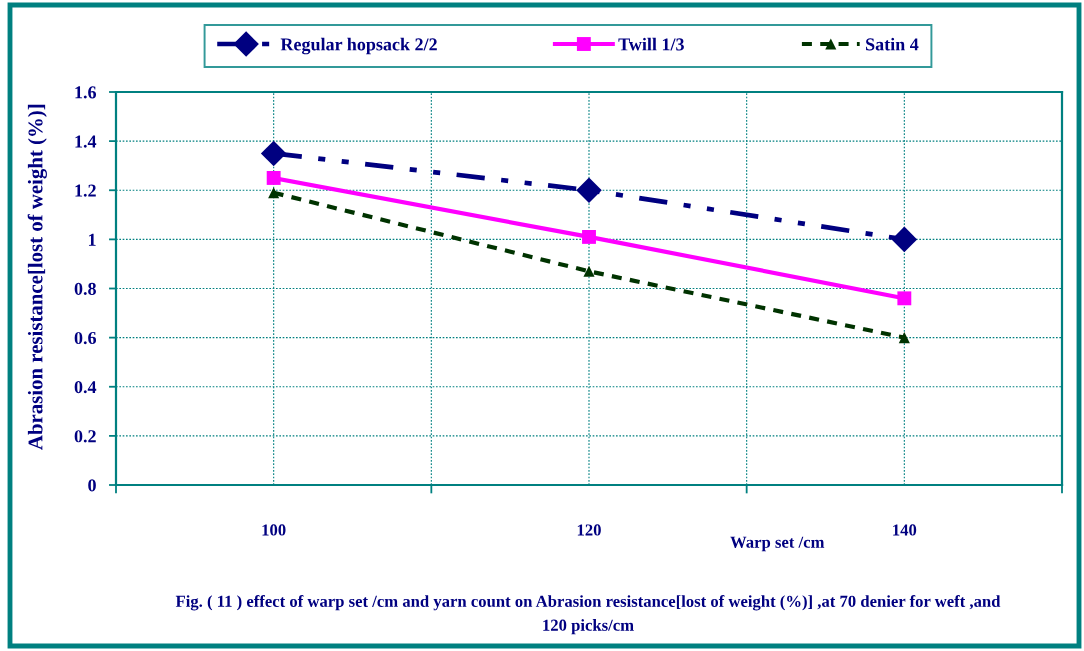 The height and width of the screenshot is (651, 1084). Describe the element at coordinates (651, 44) in the screenshot. I see `legend-label: Twill 1/3` at that location.